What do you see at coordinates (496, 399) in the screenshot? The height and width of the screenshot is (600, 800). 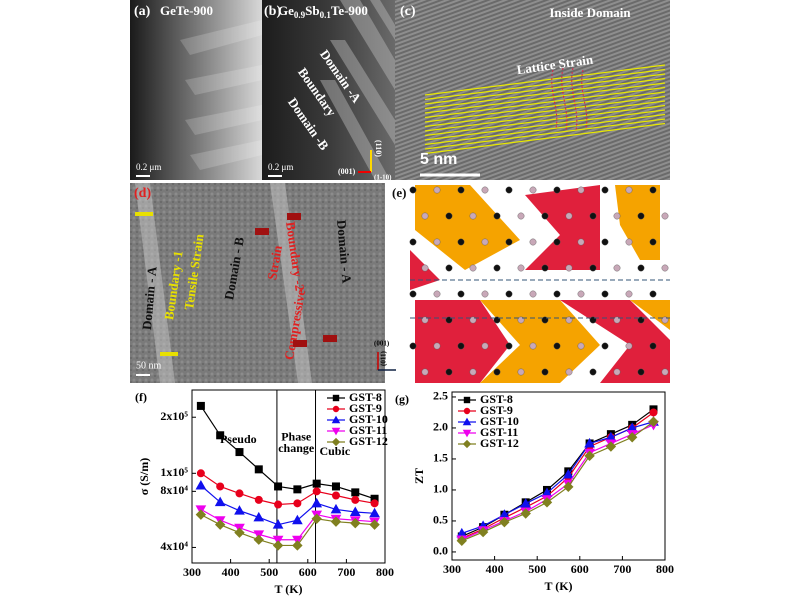 I see `legend-label: GST-8` at bounding box center [496, 399].